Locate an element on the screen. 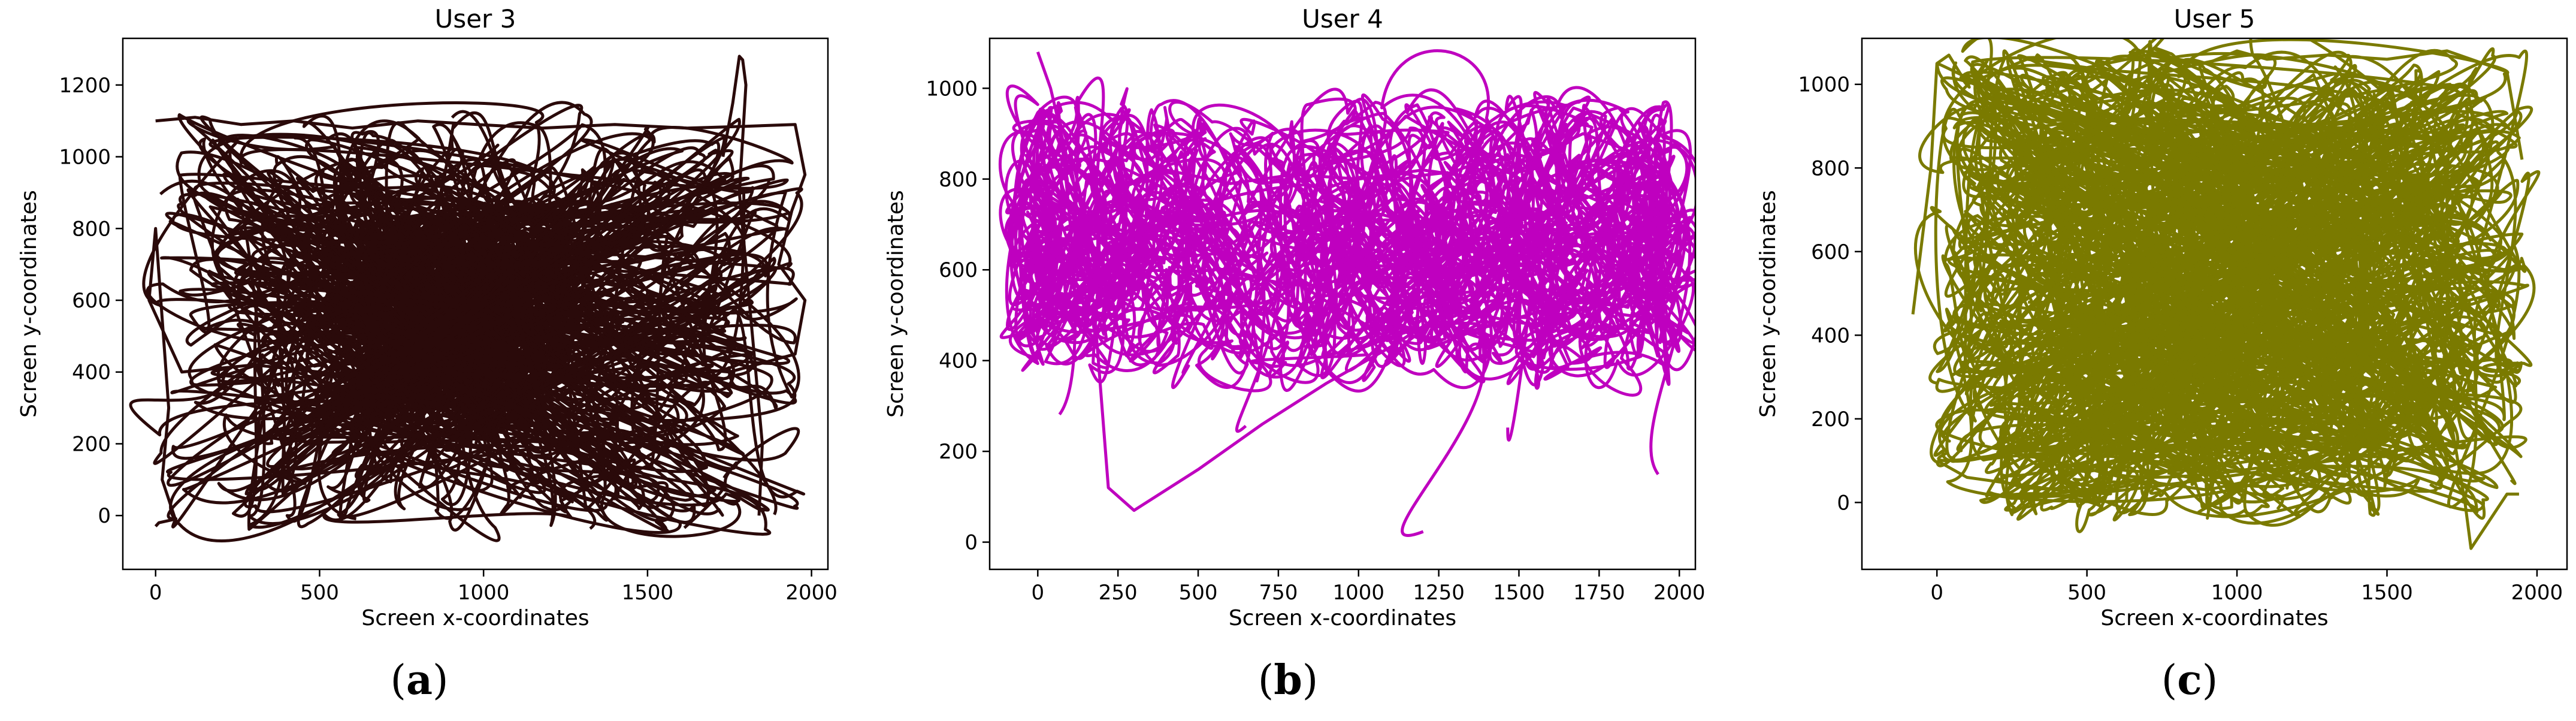  x-tick-label: 750 is located at coordinates (1278, 593).